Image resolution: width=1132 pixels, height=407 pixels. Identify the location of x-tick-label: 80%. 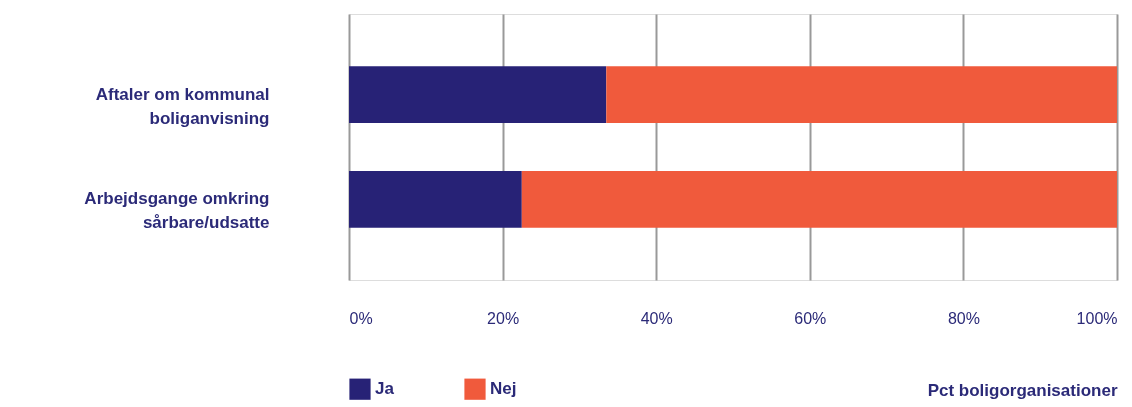
(963, 318).